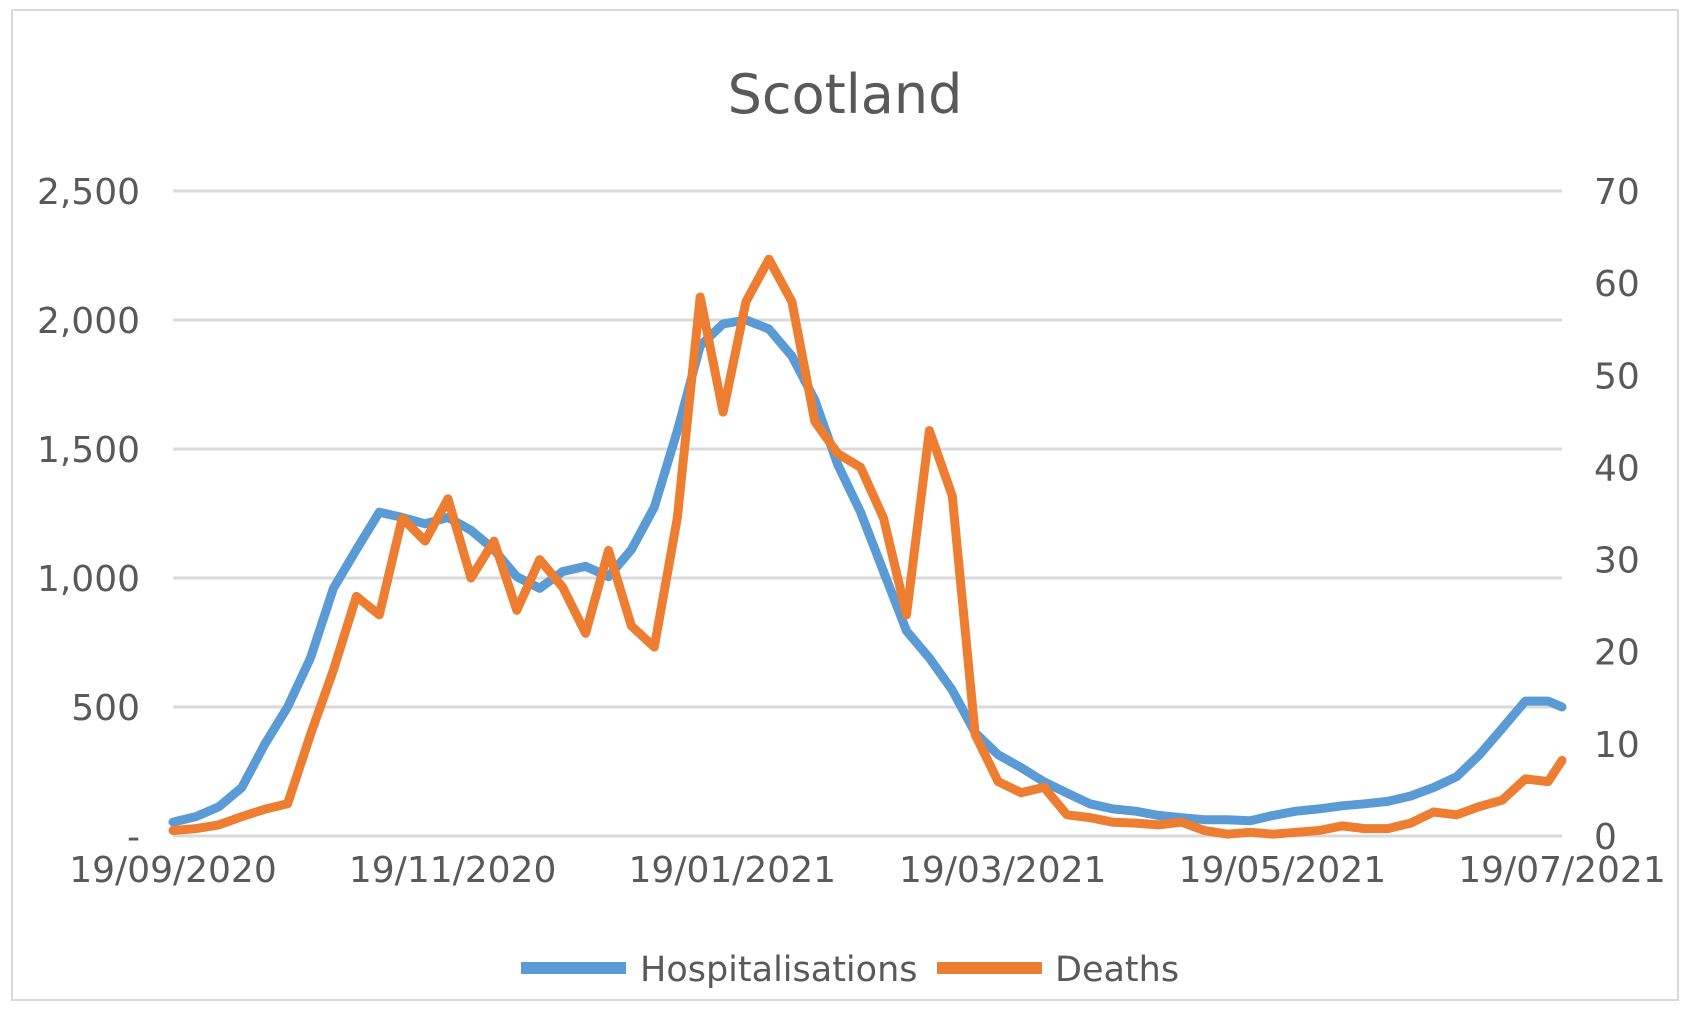 The image size is (1692, 1012). Describe the element at coordinates (1003, 870) in the screenshot. I see `x-axis-tick-label: 19/03/2021` at that location.